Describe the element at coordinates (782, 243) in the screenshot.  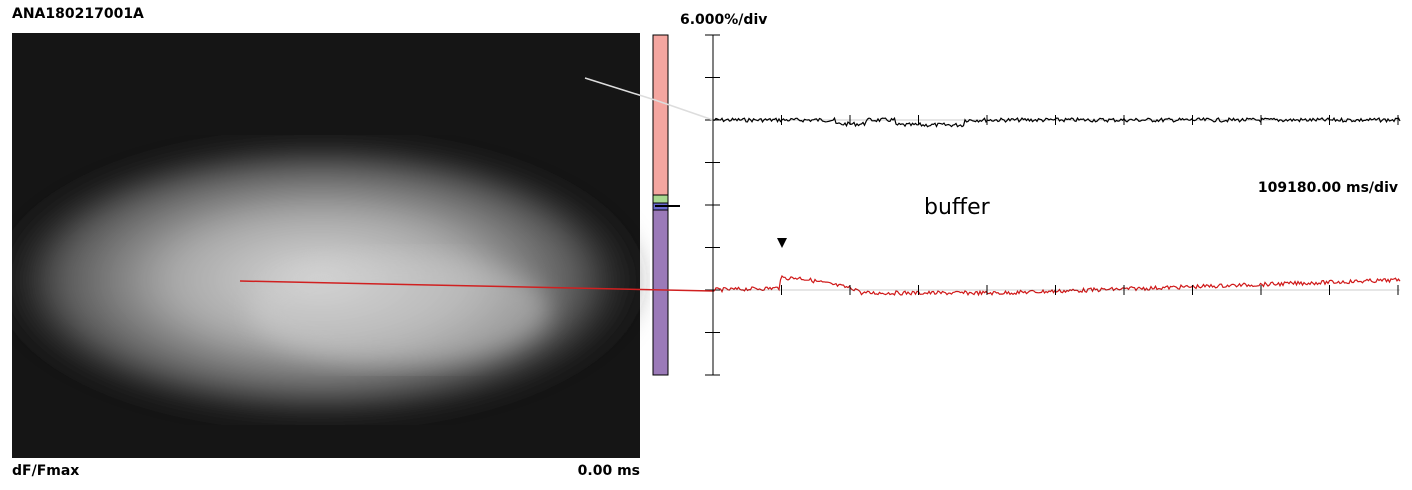
I see `stimulus-marker` at that location.